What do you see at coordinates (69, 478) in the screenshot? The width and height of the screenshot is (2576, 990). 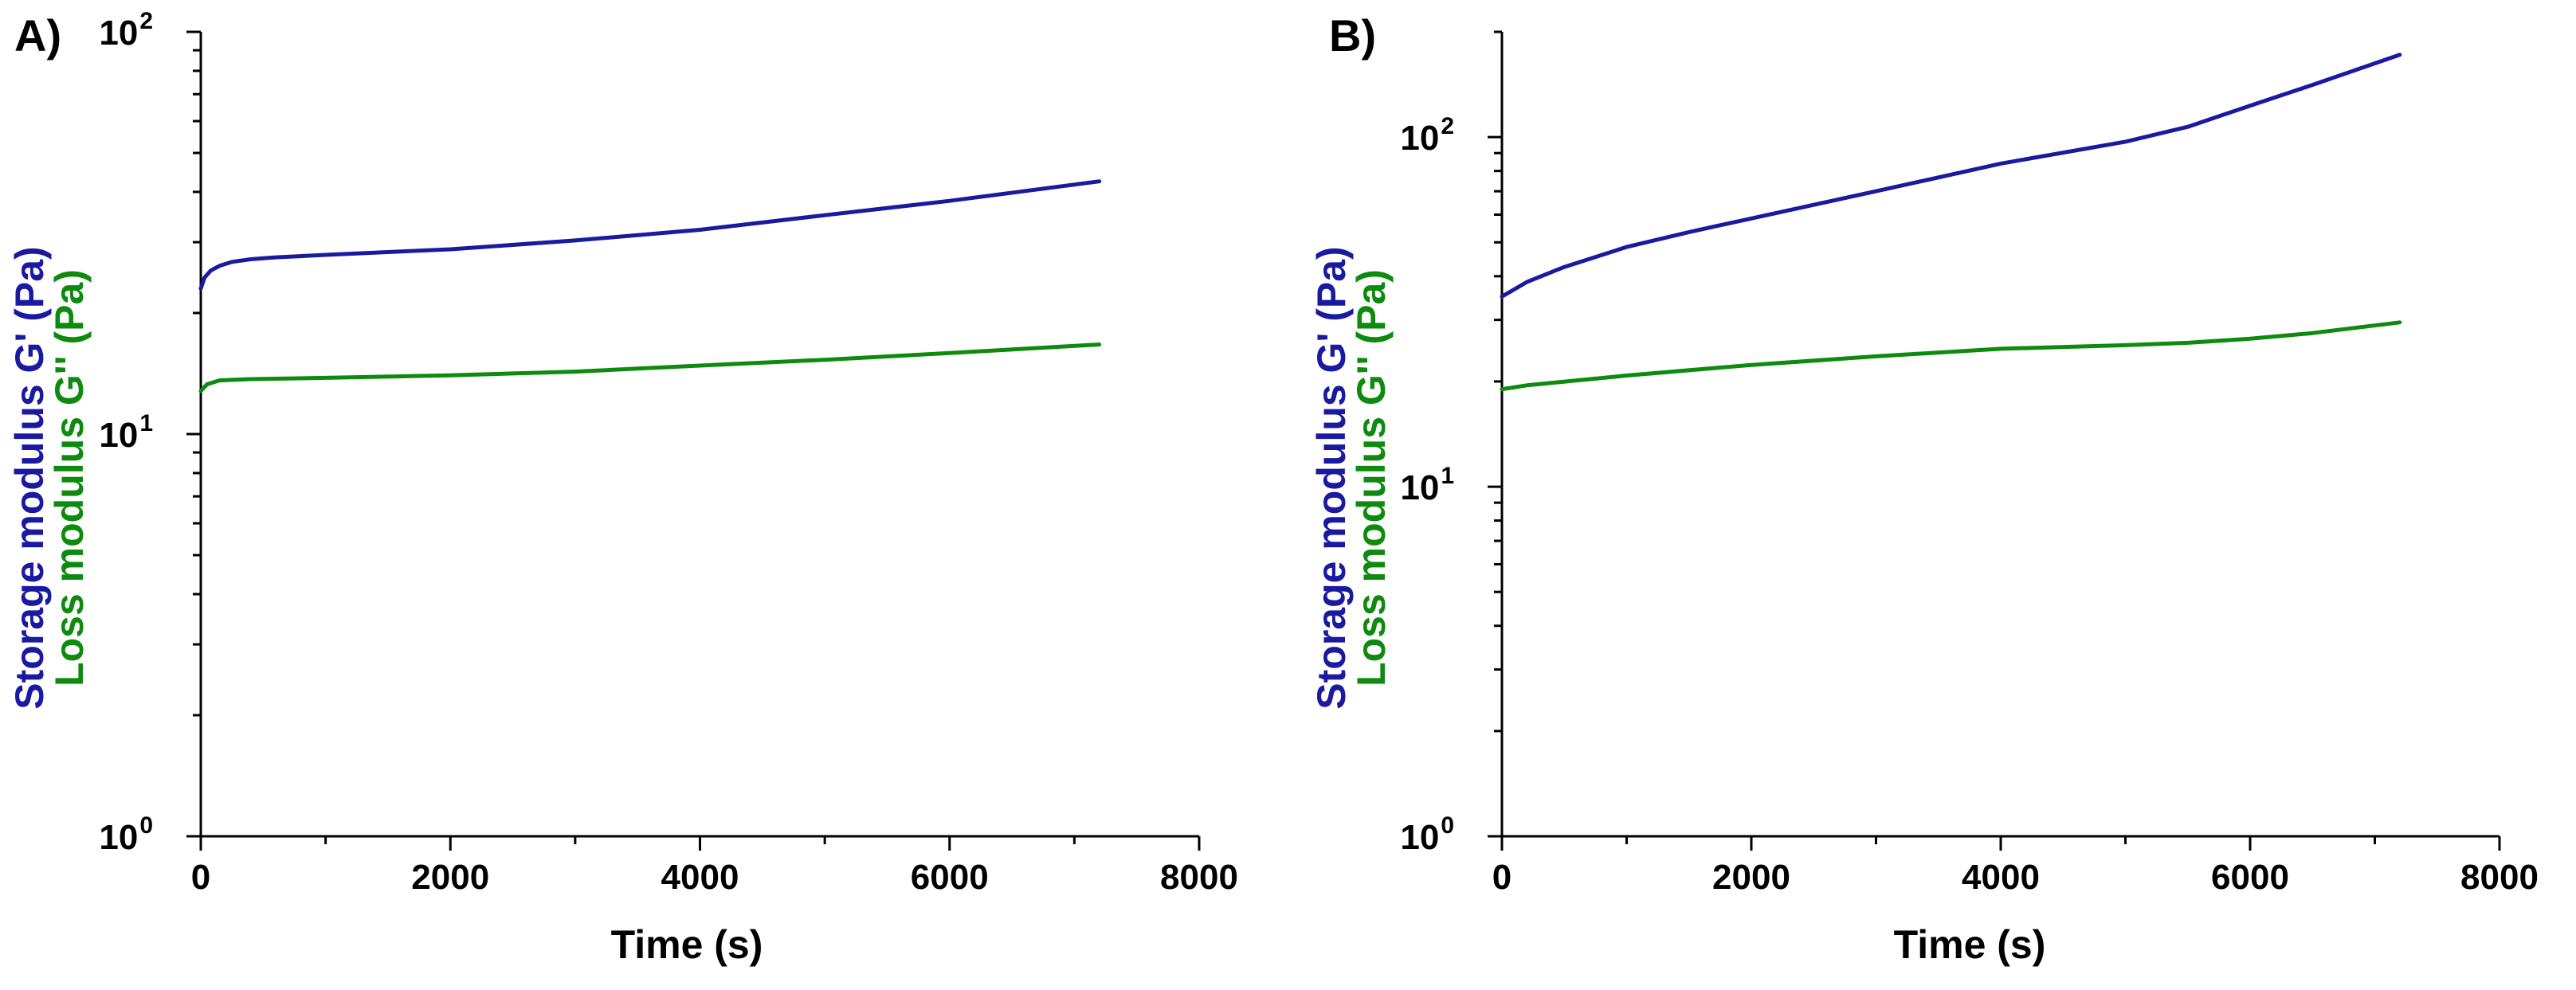 I see `y-axis-title-loss-a: Loss modulus G'' (Pa)` at bounding box center [69, 478].